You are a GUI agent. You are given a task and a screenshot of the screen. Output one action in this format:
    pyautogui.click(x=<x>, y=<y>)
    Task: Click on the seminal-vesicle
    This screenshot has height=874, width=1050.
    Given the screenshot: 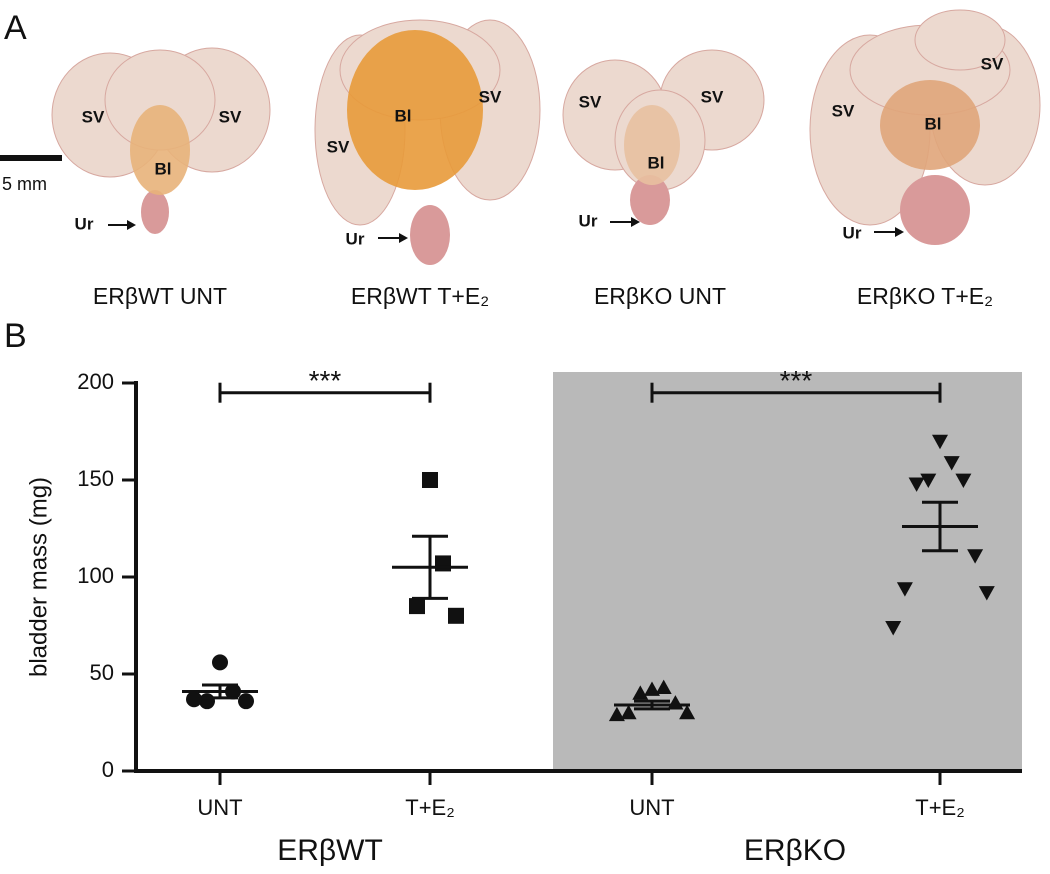 What is the action you would take?
    pyautogui.click(x=960, y=40)
    